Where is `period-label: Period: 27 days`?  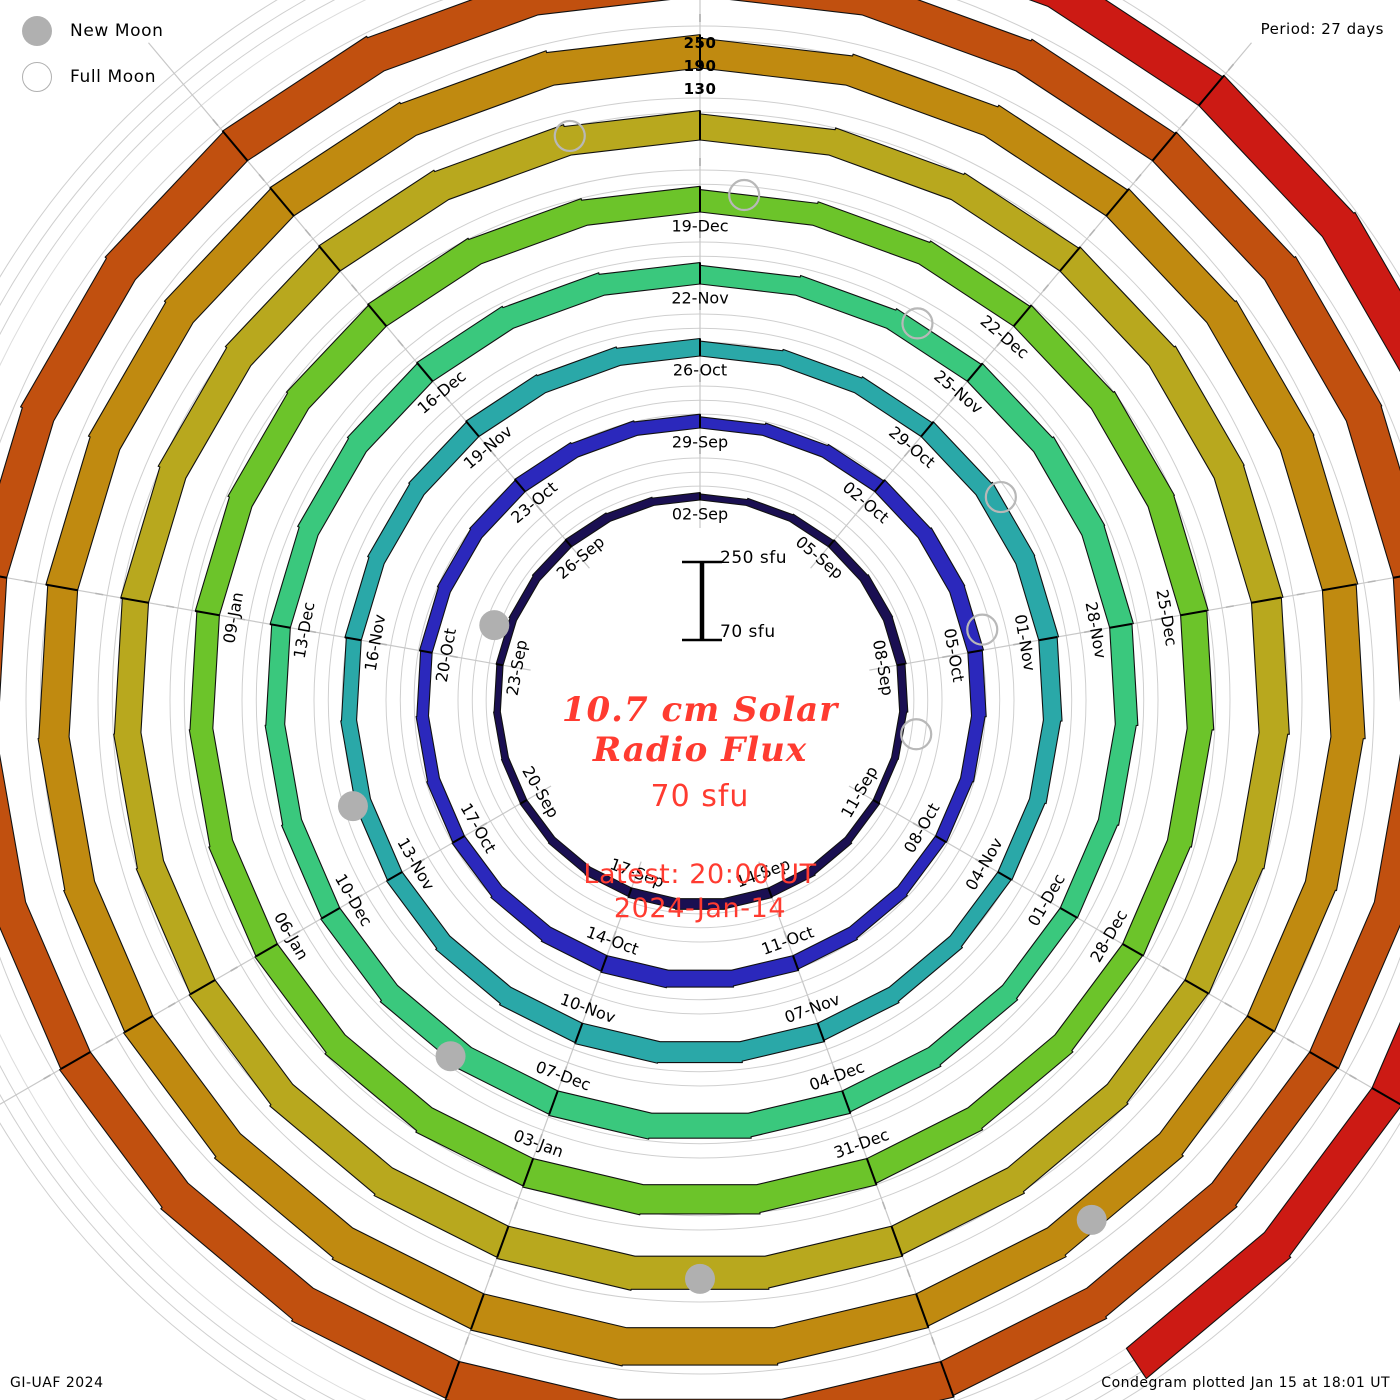 period-label: Period: 27 days is located at coordinates (1322, 29).